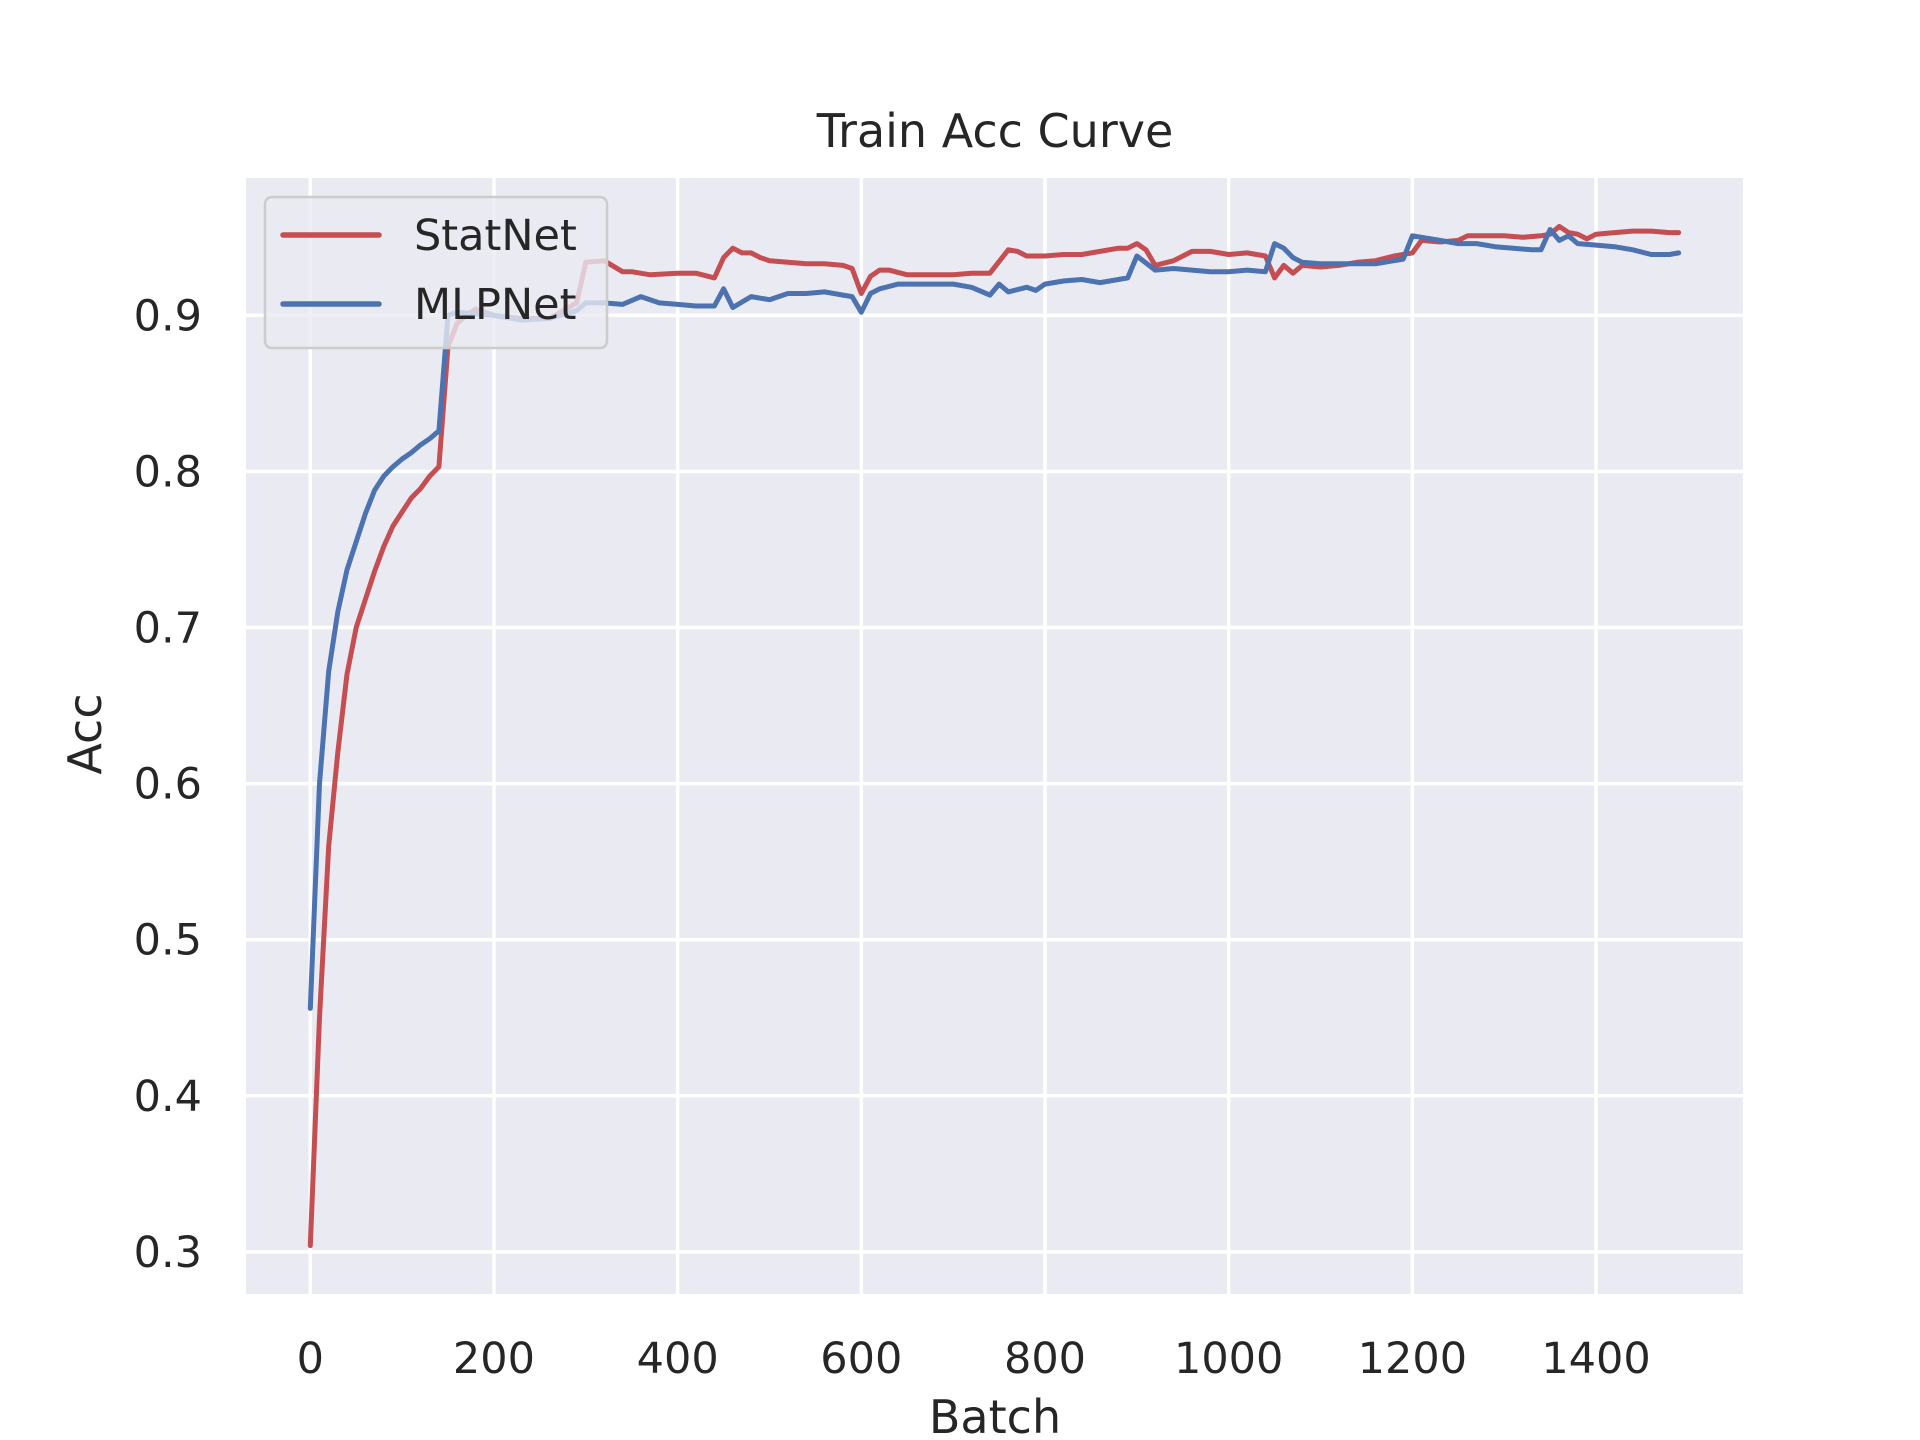 The height and width of the screenshot is (1440, 1920). I want to click on x-tick-label: 400, so click(678, 1359).